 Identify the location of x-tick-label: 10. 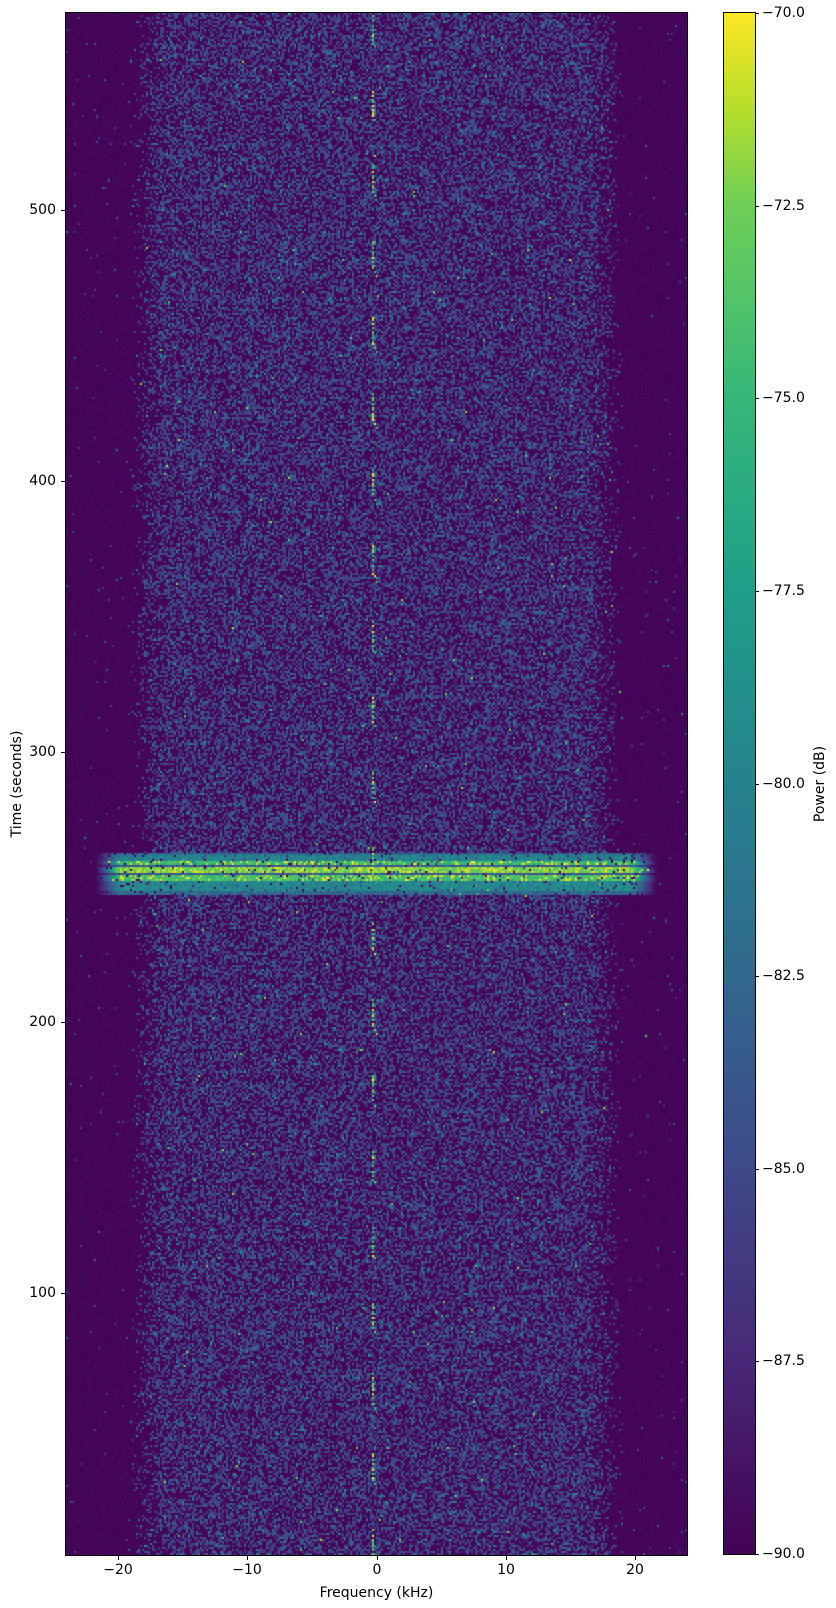
(506, 1570).